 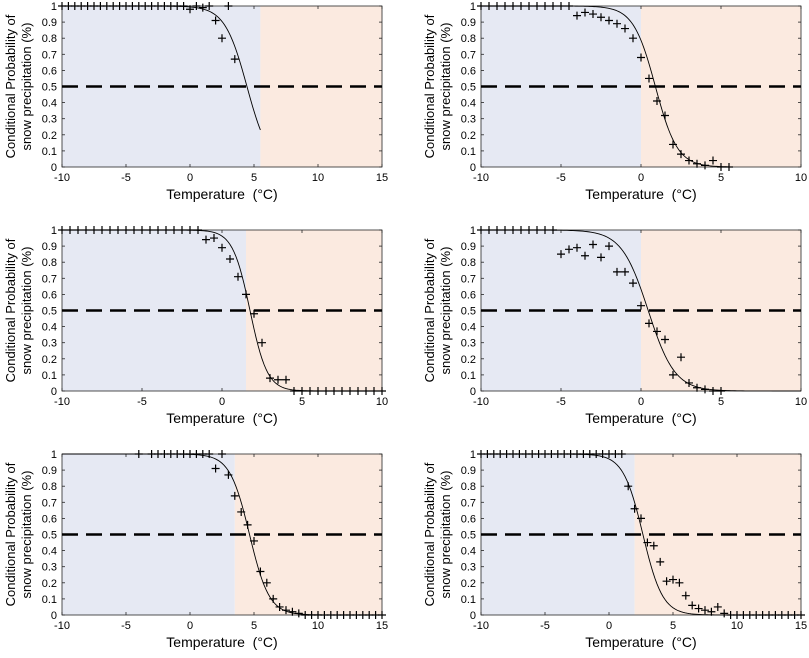 What do you see at coordinates (468, 263) in the screenshot?
I see `y-tick-label: 0.8` at bounding box center [468, 263].